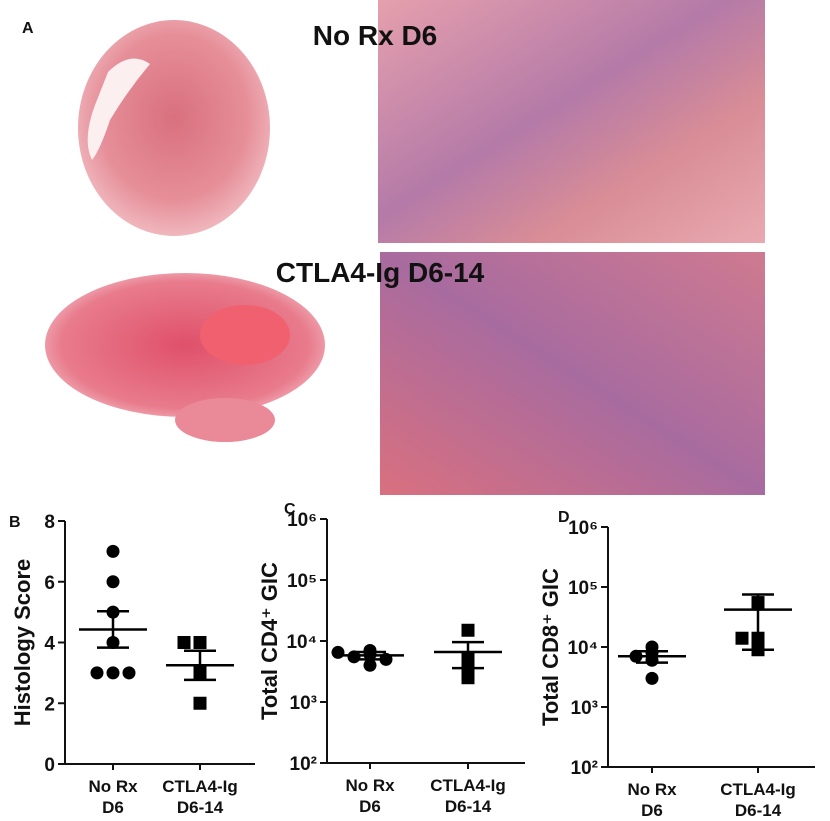 This screenshot has height=821, width=830. Describe the element at coordinates (375, 35) in the screenshot. I see `image-title: No Rx D6` at that location.